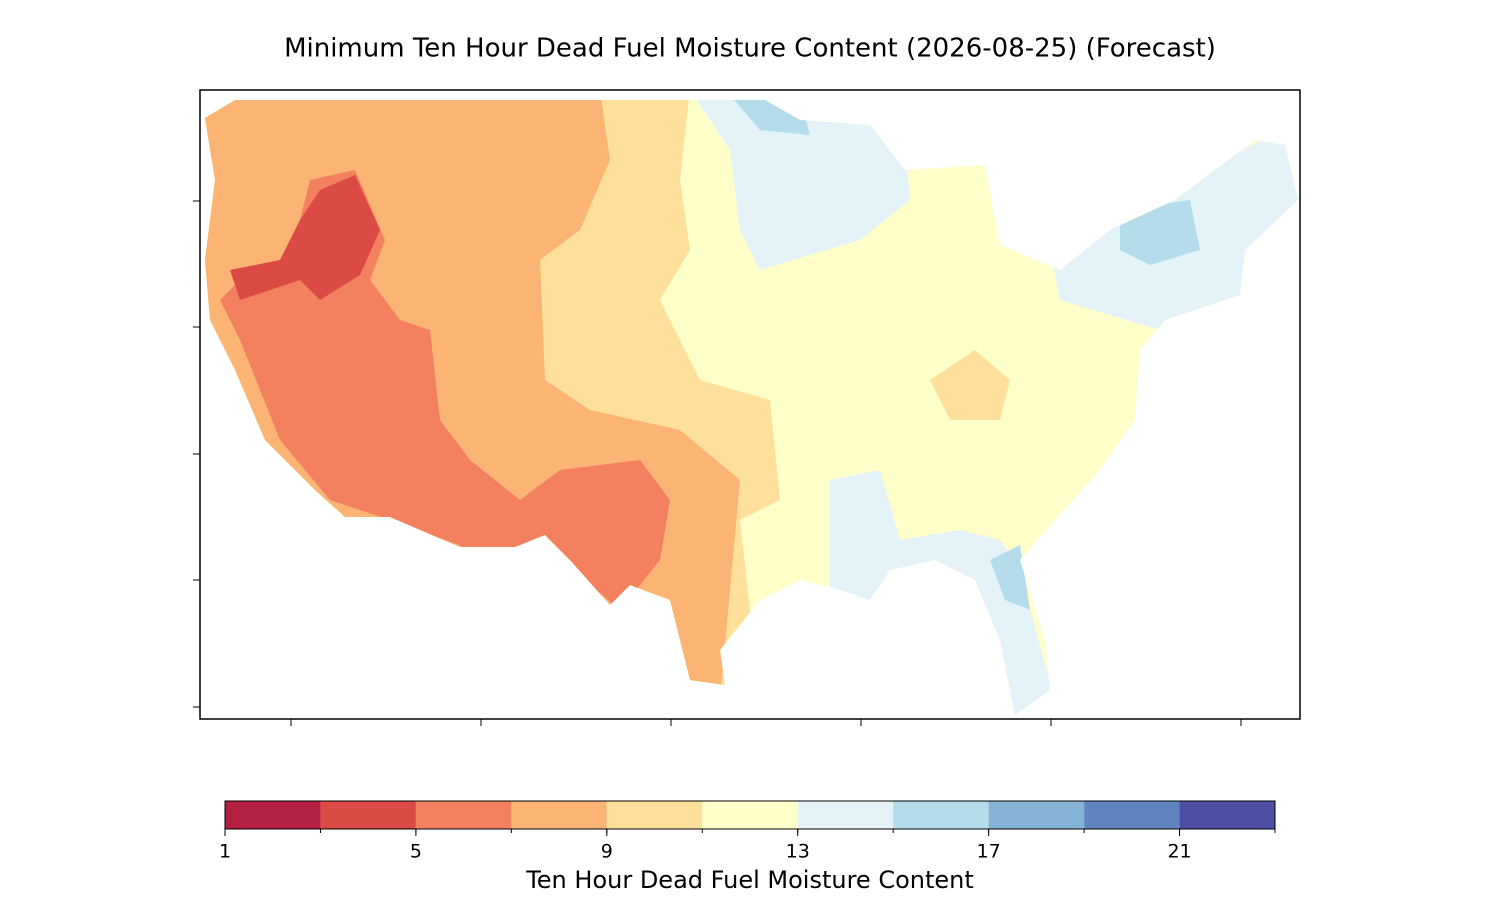 The image size is (1500, 900). Describe the element at coordinates (416, 852) in the screenshot. I see `tick-label: 5` at that location.